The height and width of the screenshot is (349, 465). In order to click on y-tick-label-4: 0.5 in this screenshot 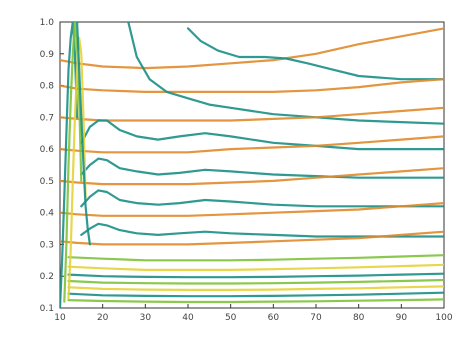, I will do `click(47, 182)`.